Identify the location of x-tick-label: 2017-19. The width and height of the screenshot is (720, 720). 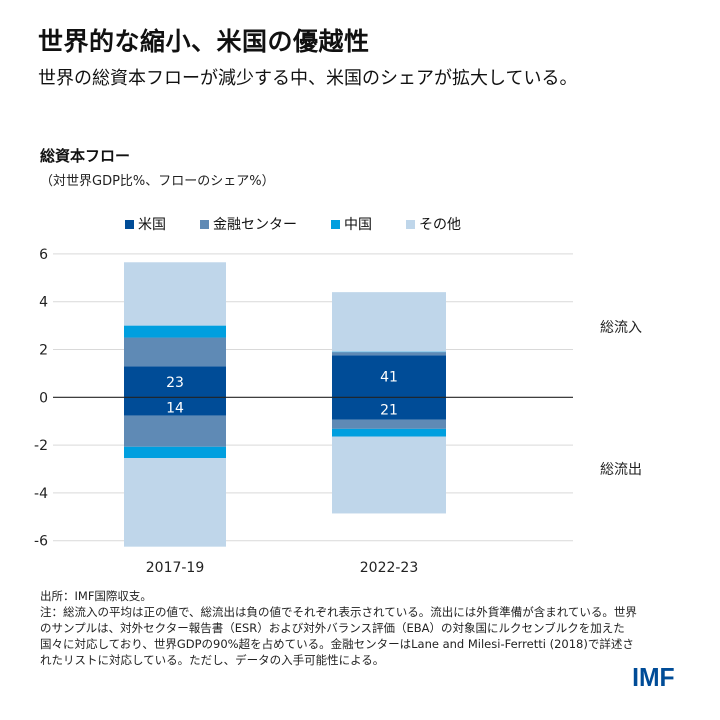
(175, 568).